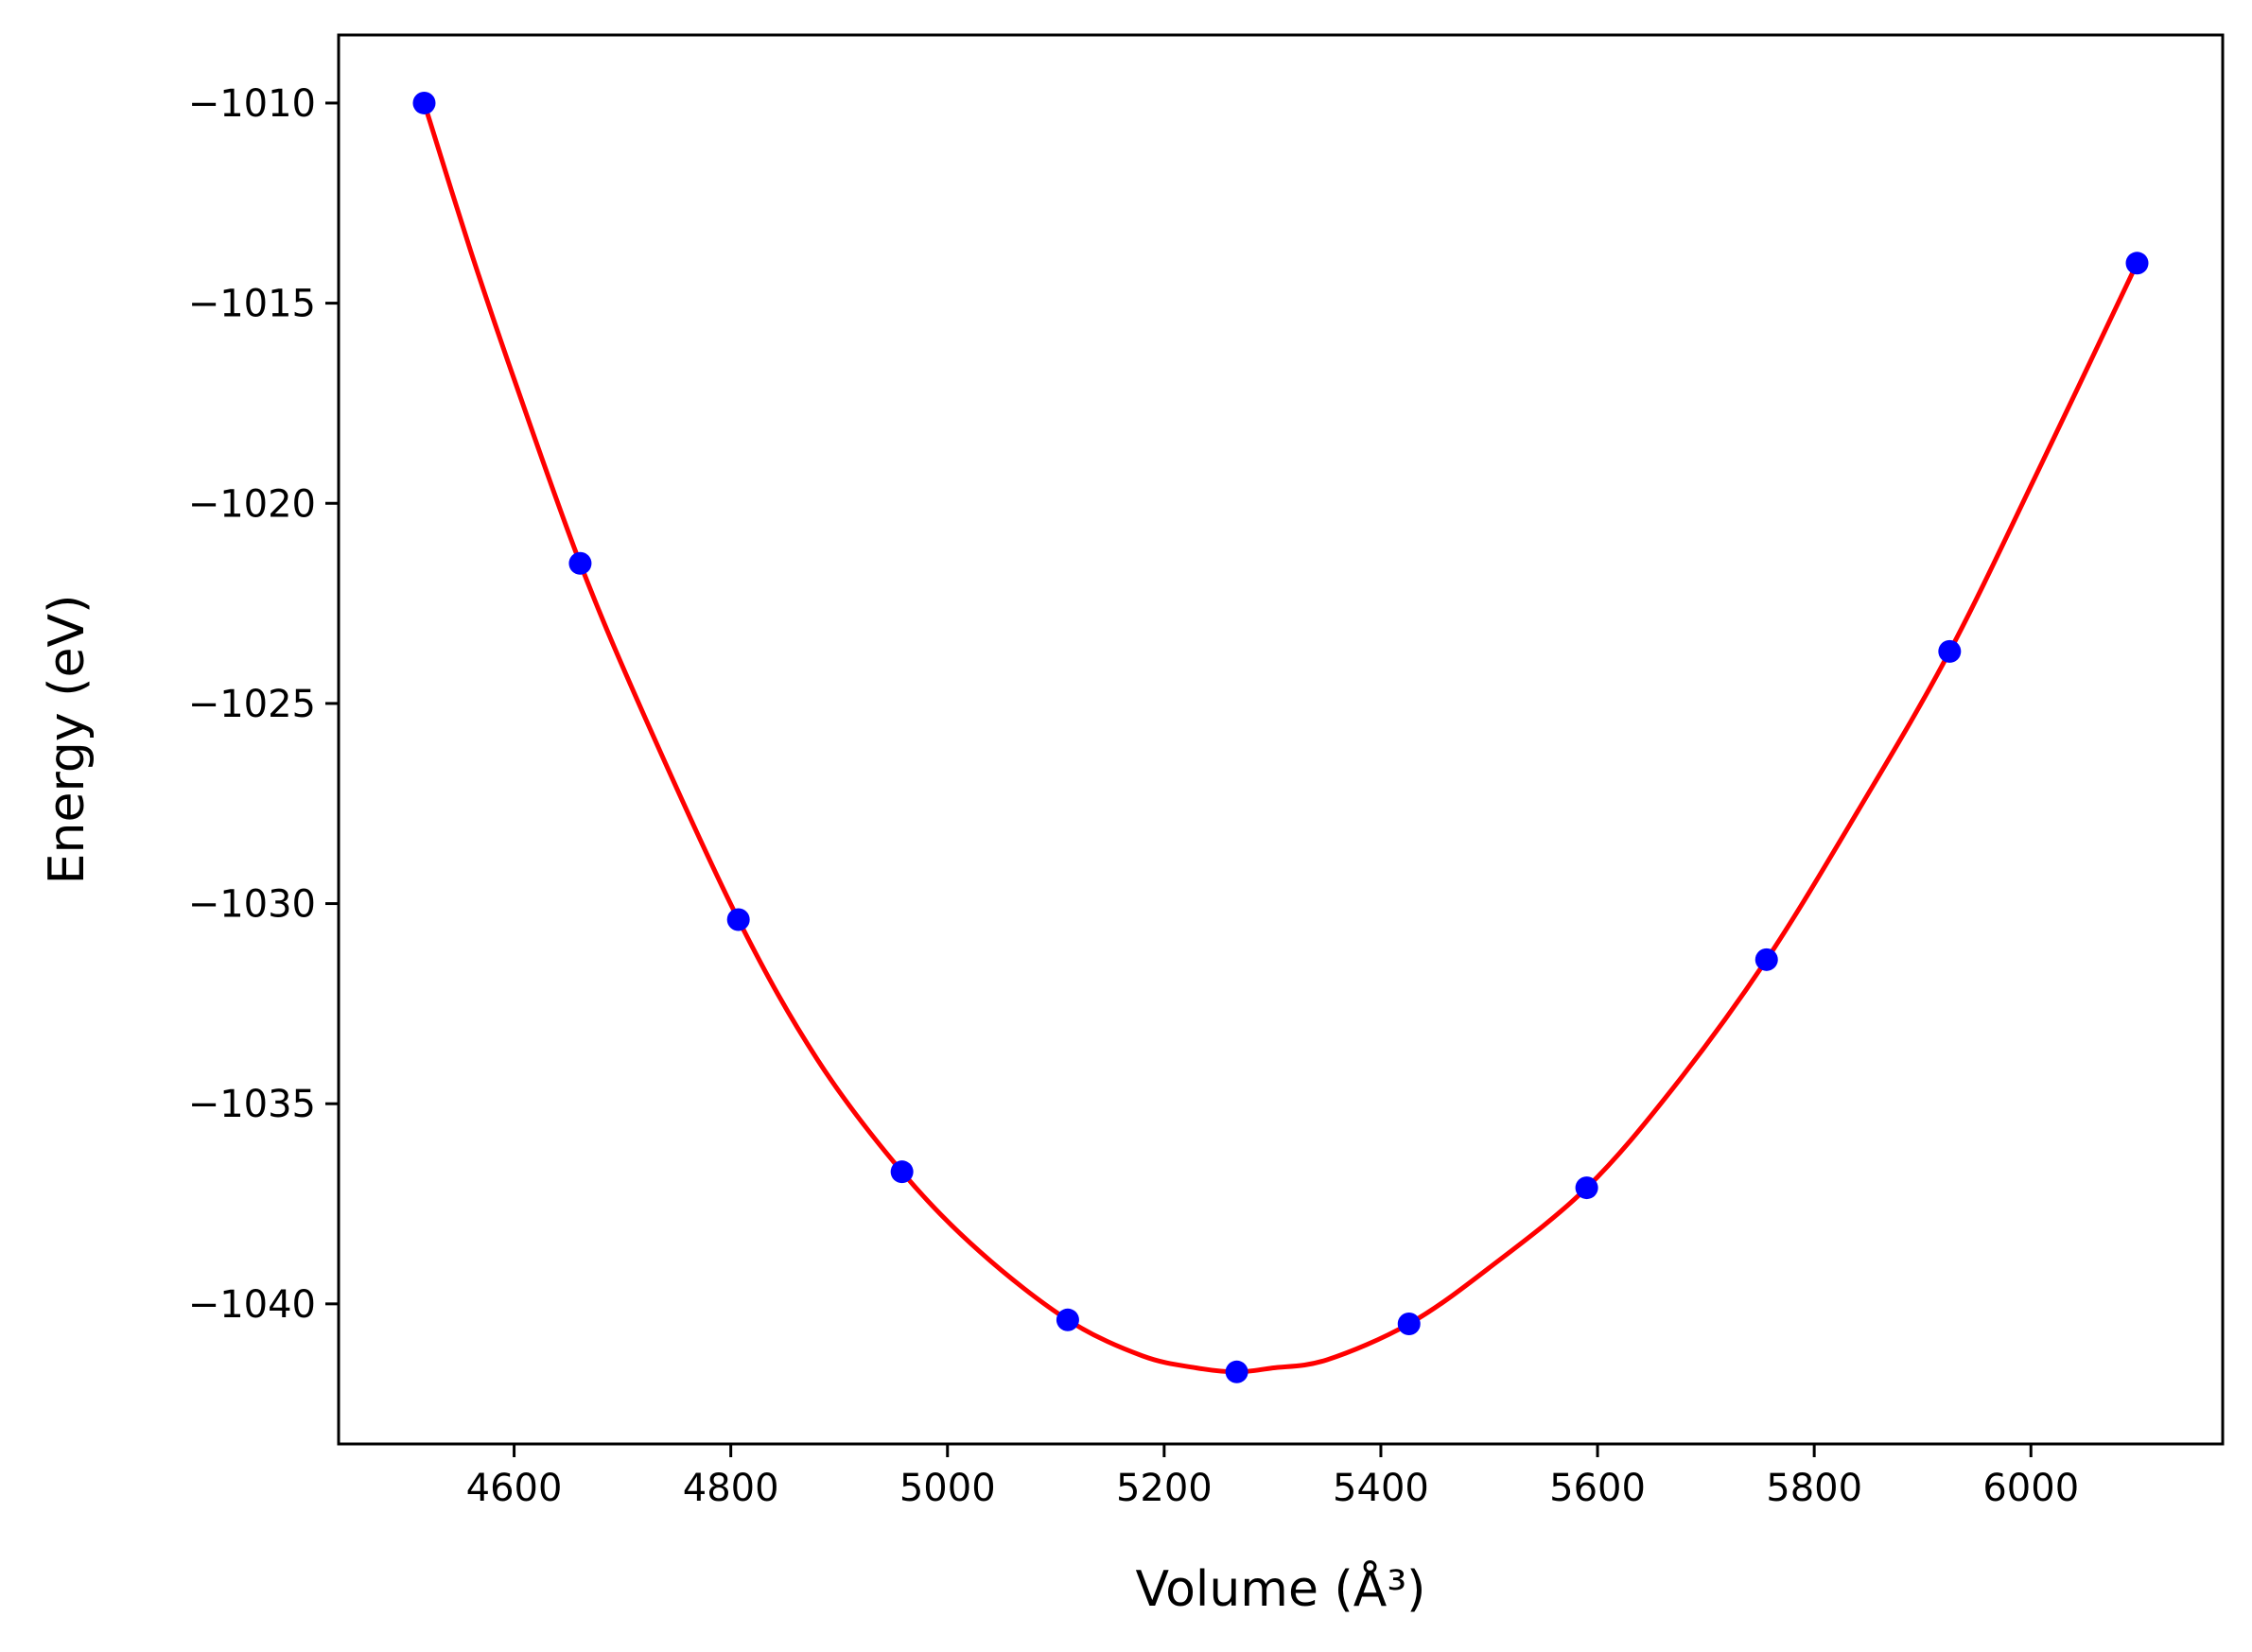 The image size is (2252, 1652). Describe the element at coordinates (1814, 1489) in the screenshot. I see `x-tick-label: 5800` at that location.